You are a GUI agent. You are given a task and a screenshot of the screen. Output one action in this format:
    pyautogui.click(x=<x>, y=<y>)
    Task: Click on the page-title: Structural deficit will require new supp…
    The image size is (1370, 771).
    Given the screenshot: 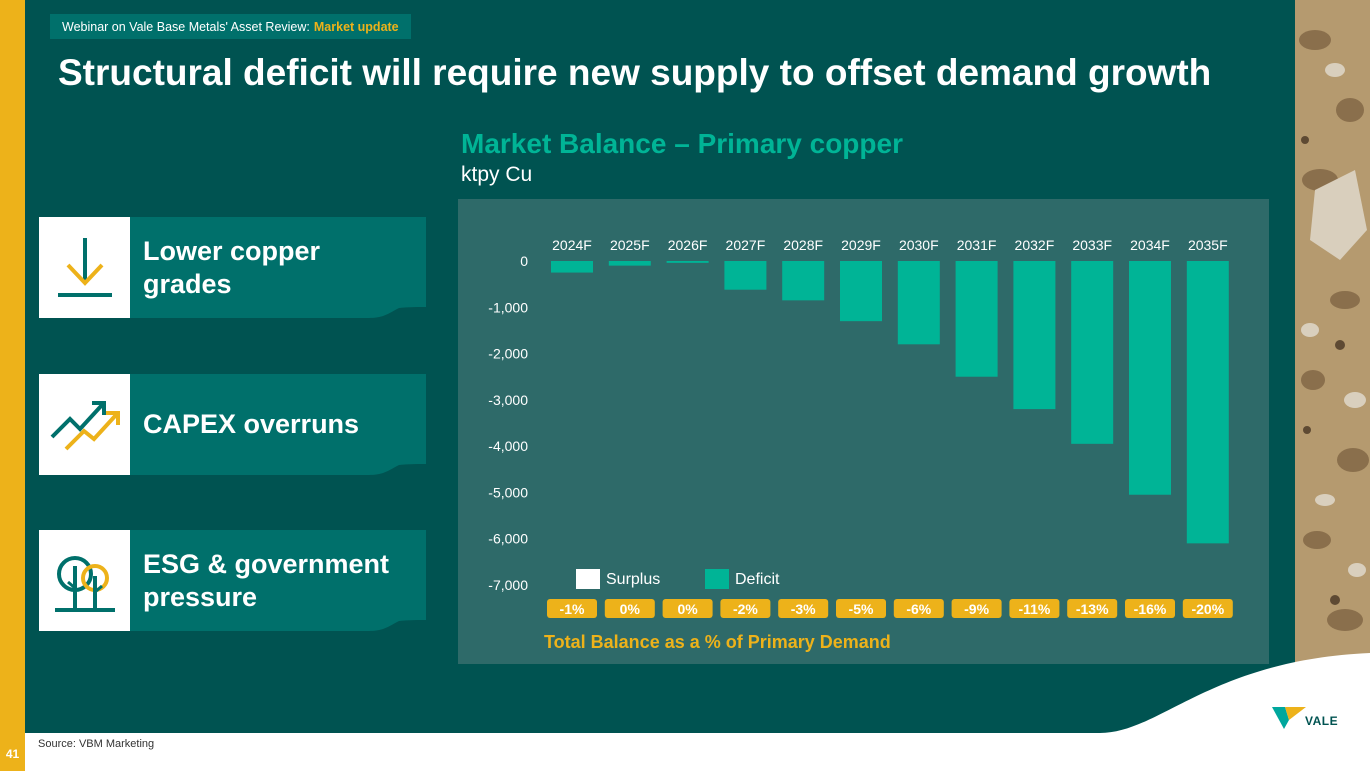 What is the action you would take?
    pyautogui.click(x=635, y=72)
    